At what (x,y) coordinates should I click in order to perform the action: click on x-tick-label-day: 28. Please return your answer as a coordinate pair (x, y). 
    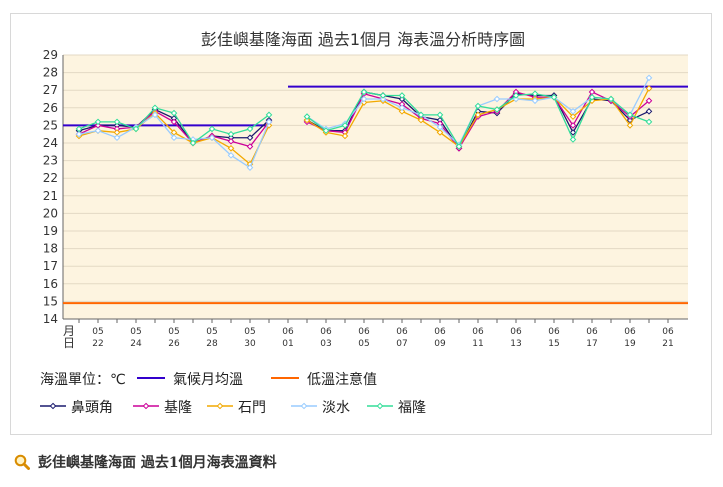
    Looking at the image, I should click on (212, 344).